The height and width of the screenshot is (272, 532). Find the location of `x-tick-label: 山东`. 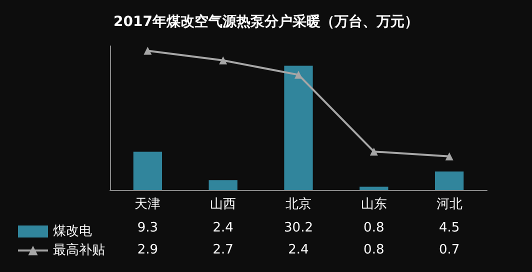

x-tick-label: 山东 is located at coordinates (373, 204).